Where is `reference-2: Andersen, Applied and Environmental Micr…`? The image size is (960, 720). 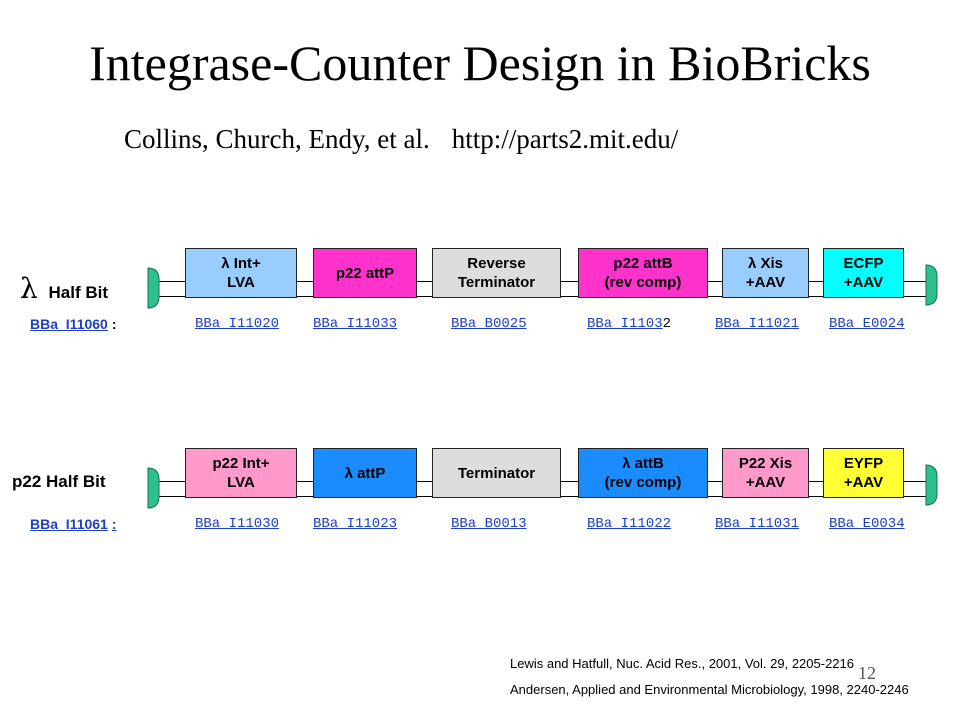
reference-2: Andersen, Applied and Environmental Micr… is located at coordinates (709, 689).